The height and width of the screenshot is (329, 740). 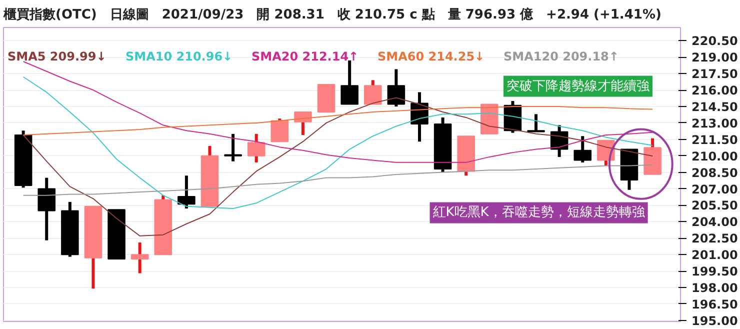 I want to click on y-tick-label: 208.50, so click(x=715, y=173).